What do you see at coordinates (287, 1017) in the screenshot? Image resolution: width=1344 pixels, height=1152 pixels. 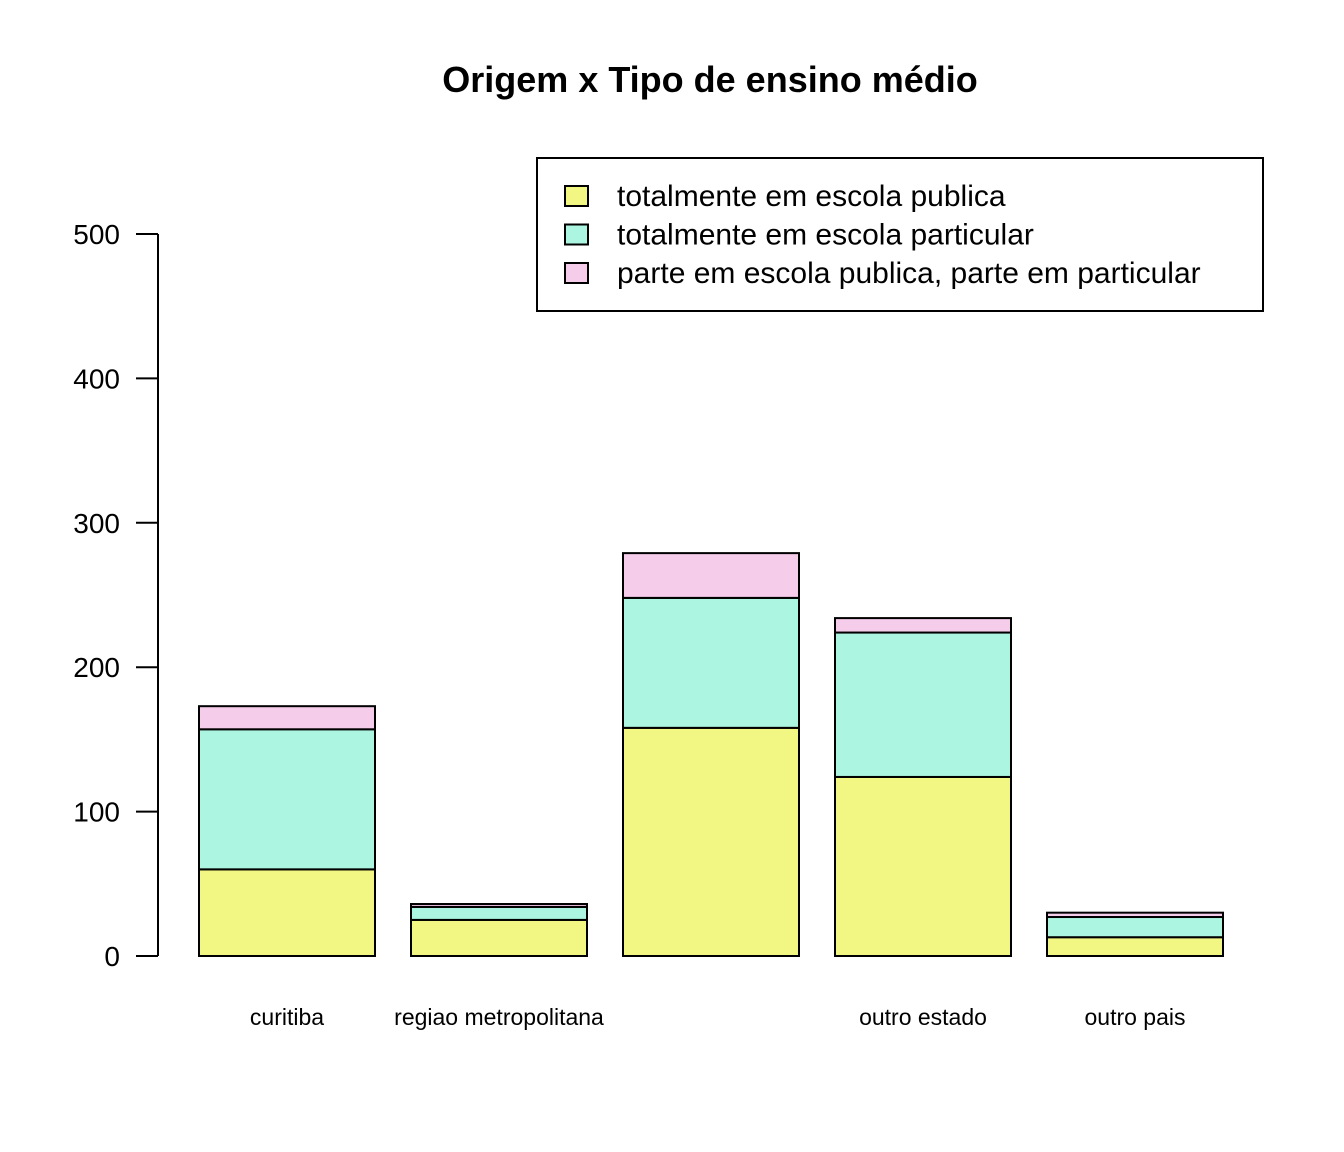 I see `x-tick-label: curitiba` at bounding box center [287, 1017].